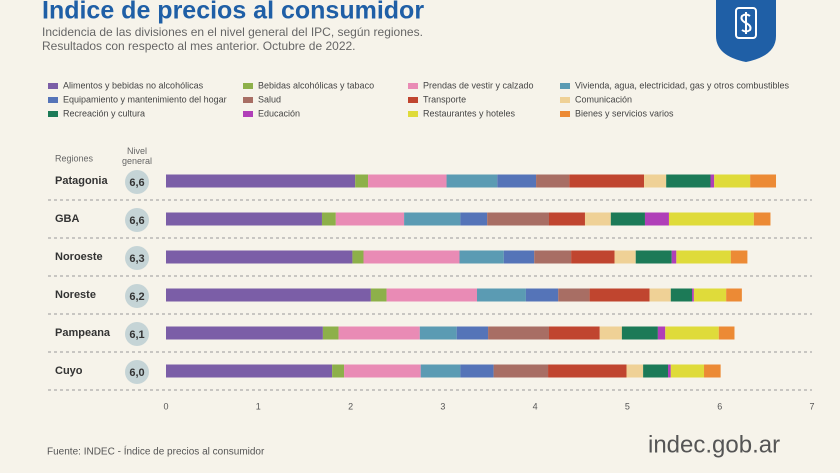 The height and width of the screenshot is (473, 840). What do you see at coordinates (258, 406) in the screenshot?
I see `x-tick-label: 1` at bounding box center [258, 406].